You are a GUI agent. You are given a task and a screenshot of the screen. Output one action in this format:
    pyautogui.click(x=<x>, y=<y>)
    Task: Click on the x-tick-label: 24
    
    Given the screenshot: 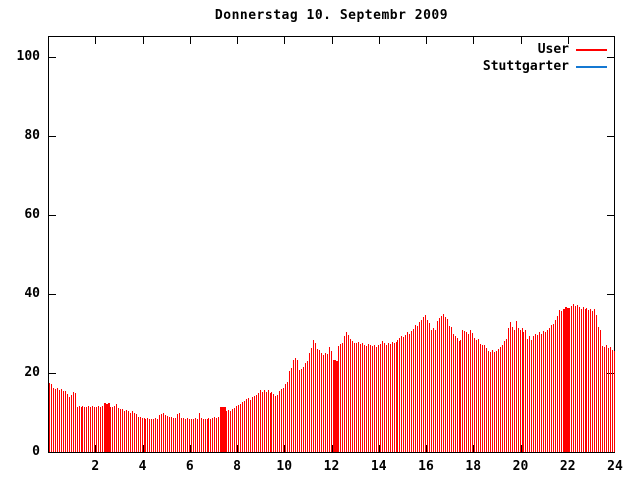 What is the action you would take?
    pyautogui.click(x=615, y=466)
    